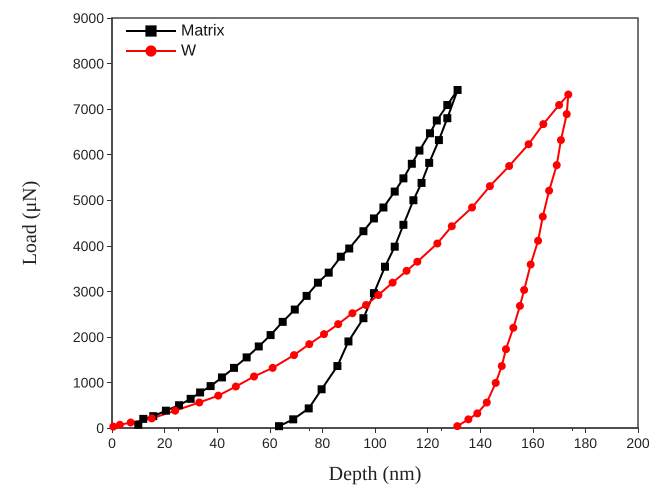 Image resolution: width=655 pixels, height=497 pixels. What do you see at coordinates (164, 443) in the screenshot?
I see `x-tick-label: 20` at bounding box center [164, 443].